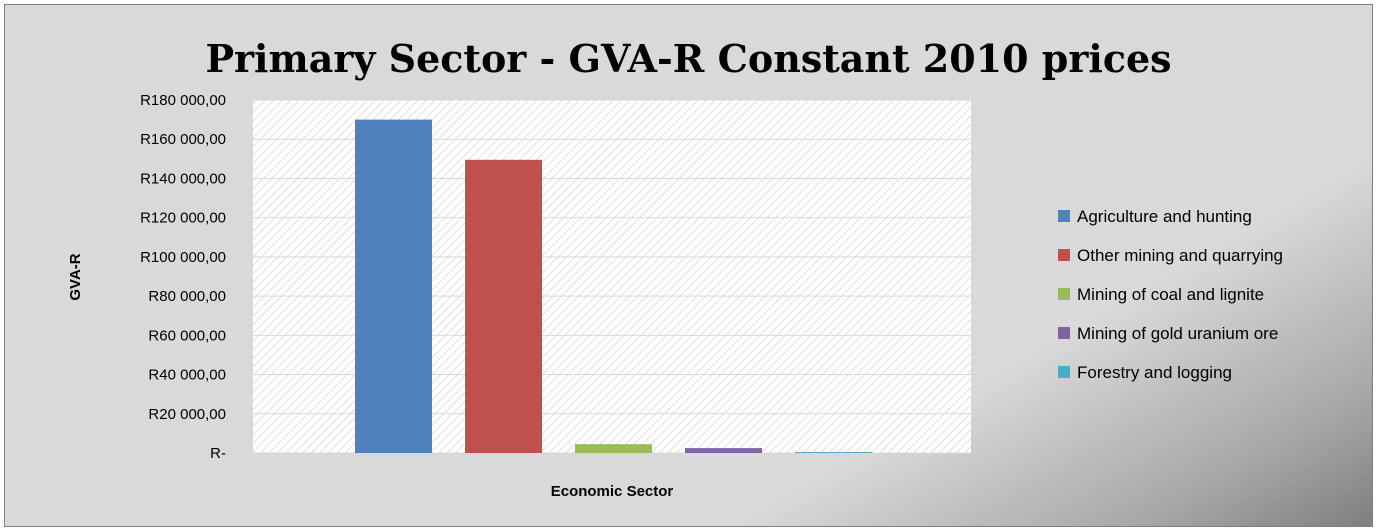 The width and height of the screenshot is (1377, 531). What do you see at coordinates (183, 218) in the screenshot?
I see `y-tick-label: R120 000,00` at bounding box center [183, 218].